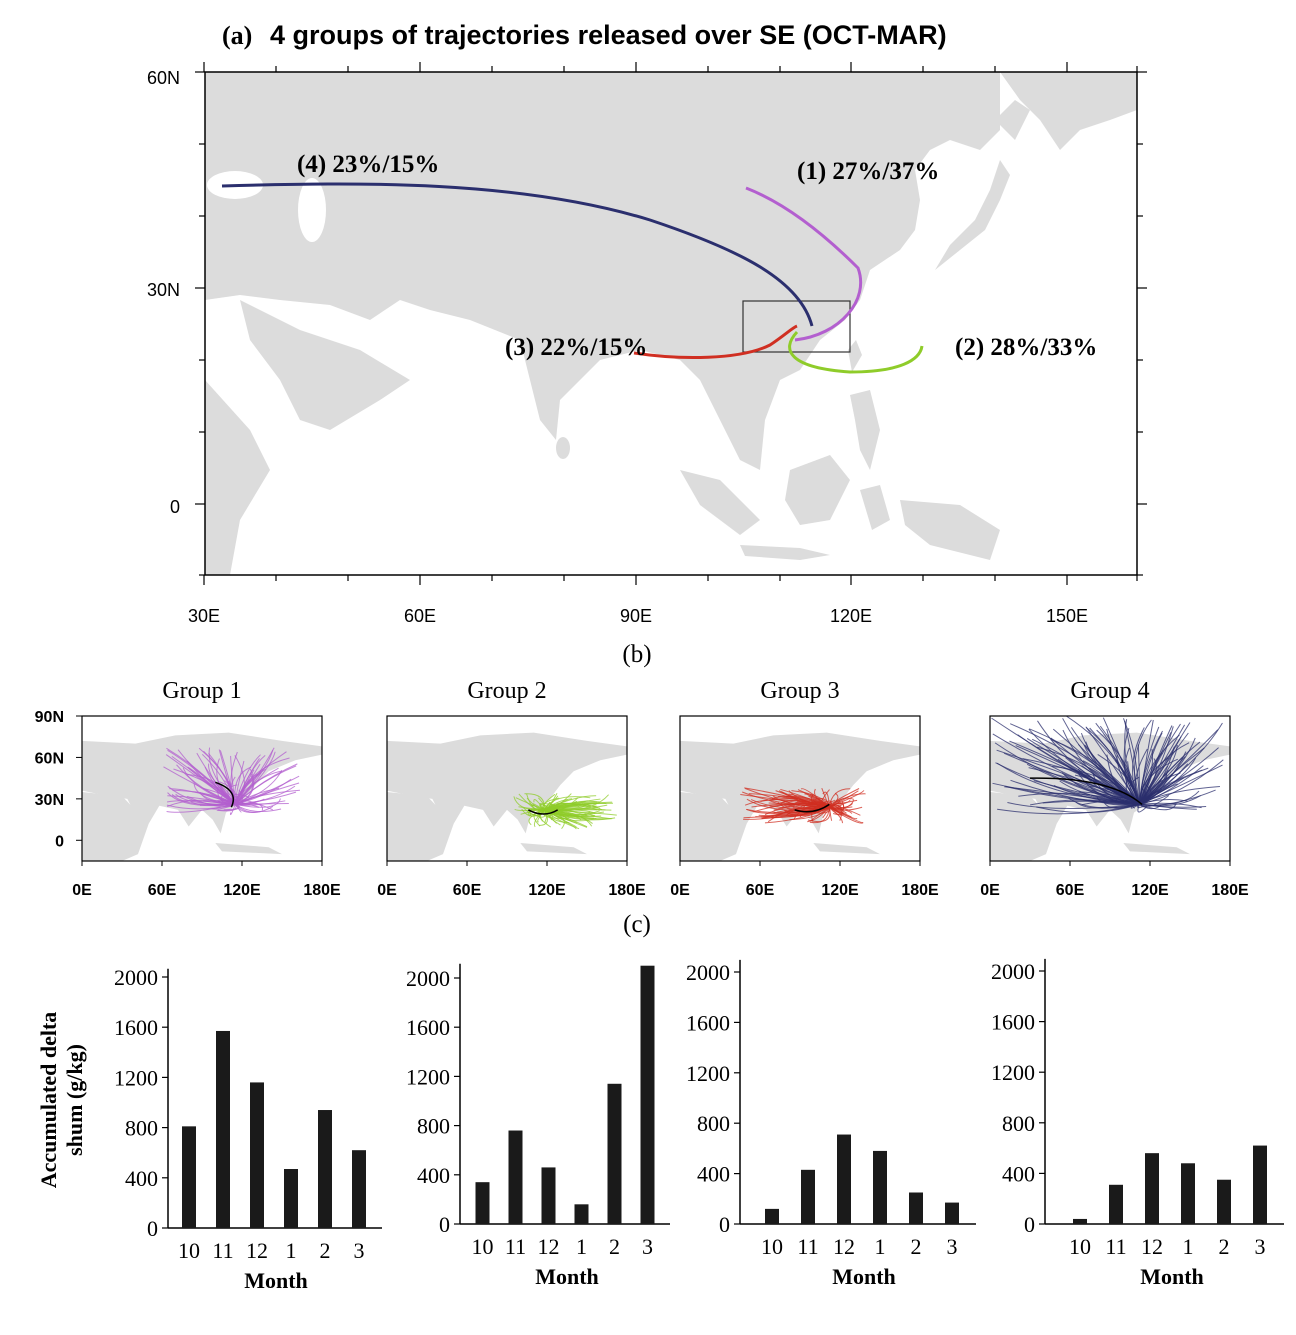  I want to click on group-map-title: Group 4, so click(1109, 691).